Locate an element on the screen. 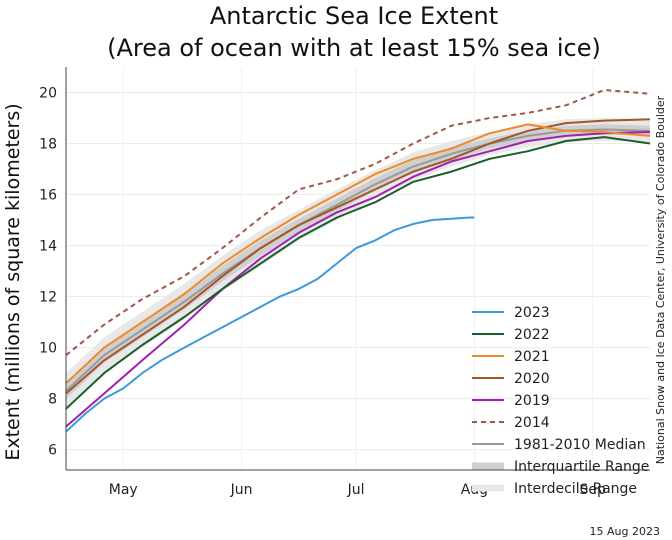  y-tick-label: 12 is located at coordinates (48, 298).